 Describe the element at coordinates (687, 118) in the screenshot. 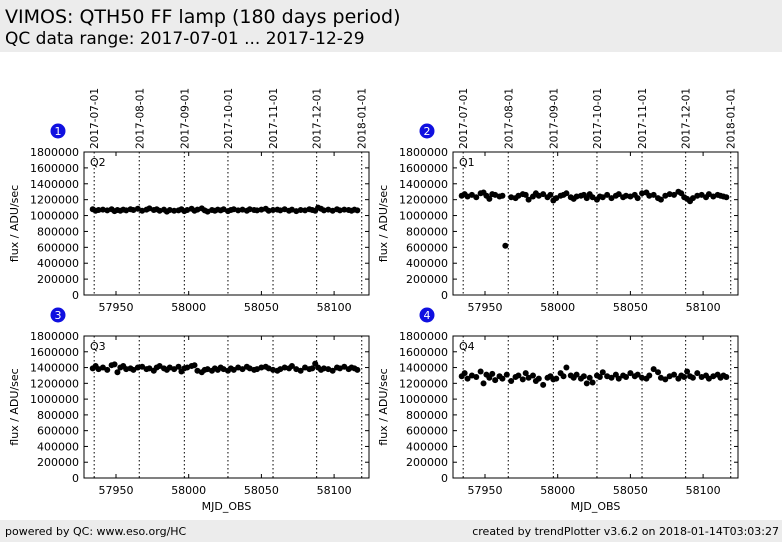

I see `date-tick-label: 2017-12-01` at that location.